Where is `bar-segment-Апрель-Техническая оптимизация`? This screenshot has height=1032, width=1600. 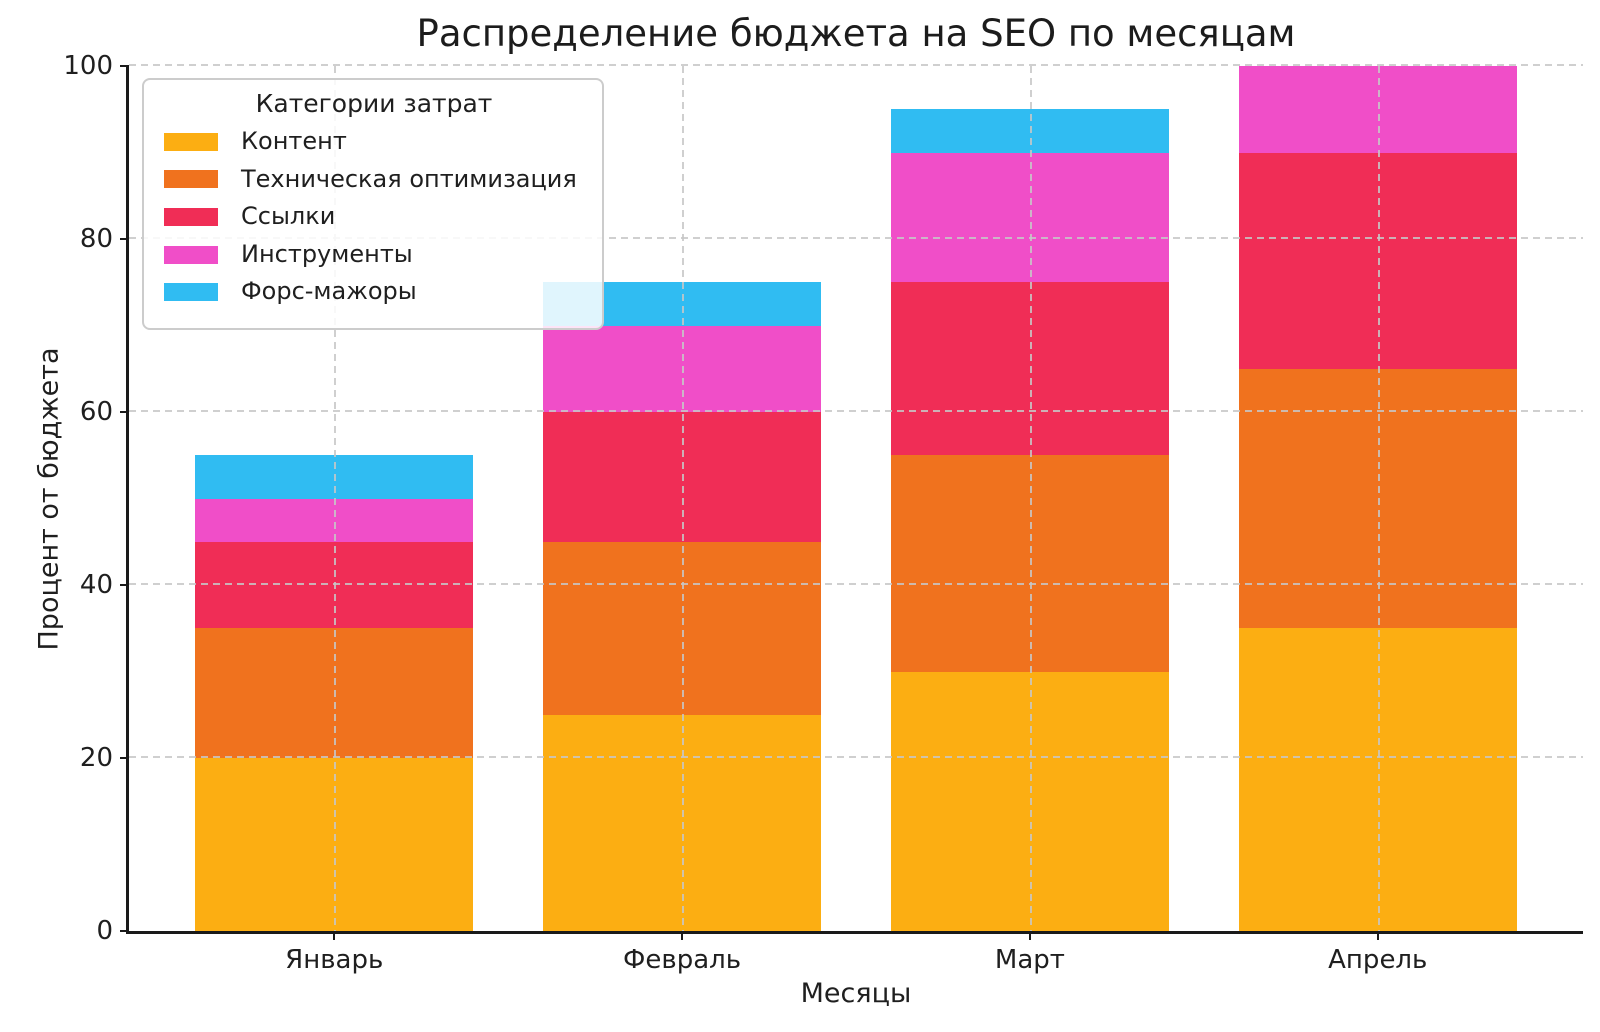 bar-segment-Апрель-Техническая оптимизация is located at coordinates (1377, 498).